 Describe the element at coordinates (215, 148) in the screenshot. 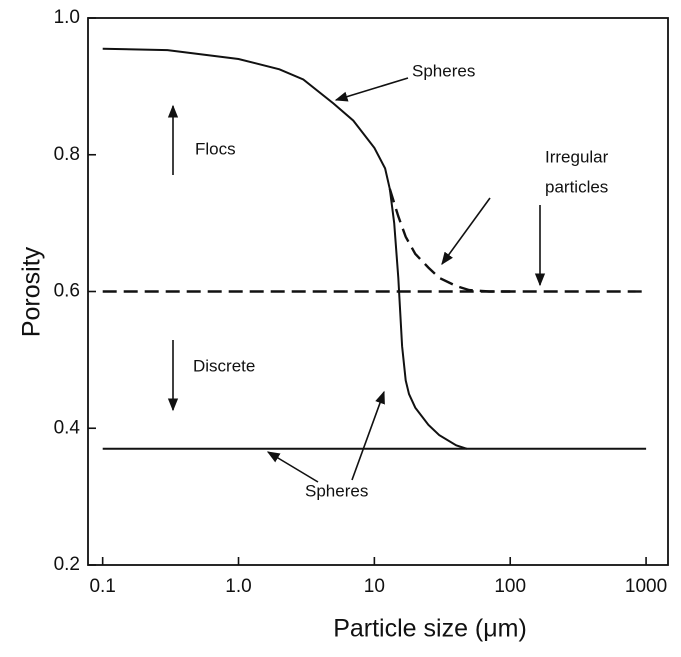

I see `annotation: Flocs` at that location.